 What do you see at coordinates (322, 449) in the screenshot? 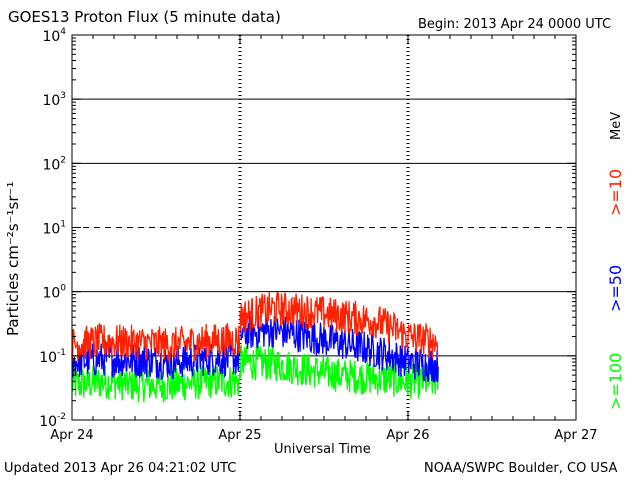
I see `x-axis-label: Universal Time` at bounding box center [322, 449].